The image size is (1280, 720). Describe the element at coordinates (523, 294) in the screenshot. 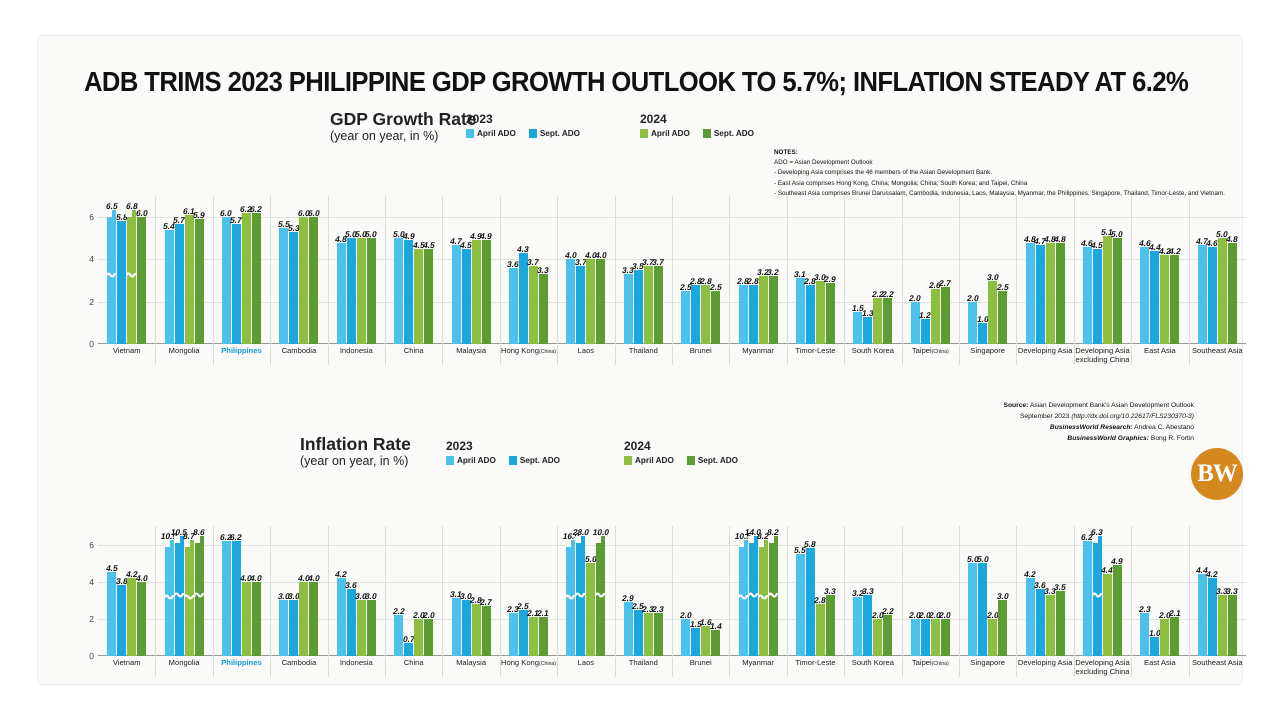

I see `bar: 4.3` at that location.